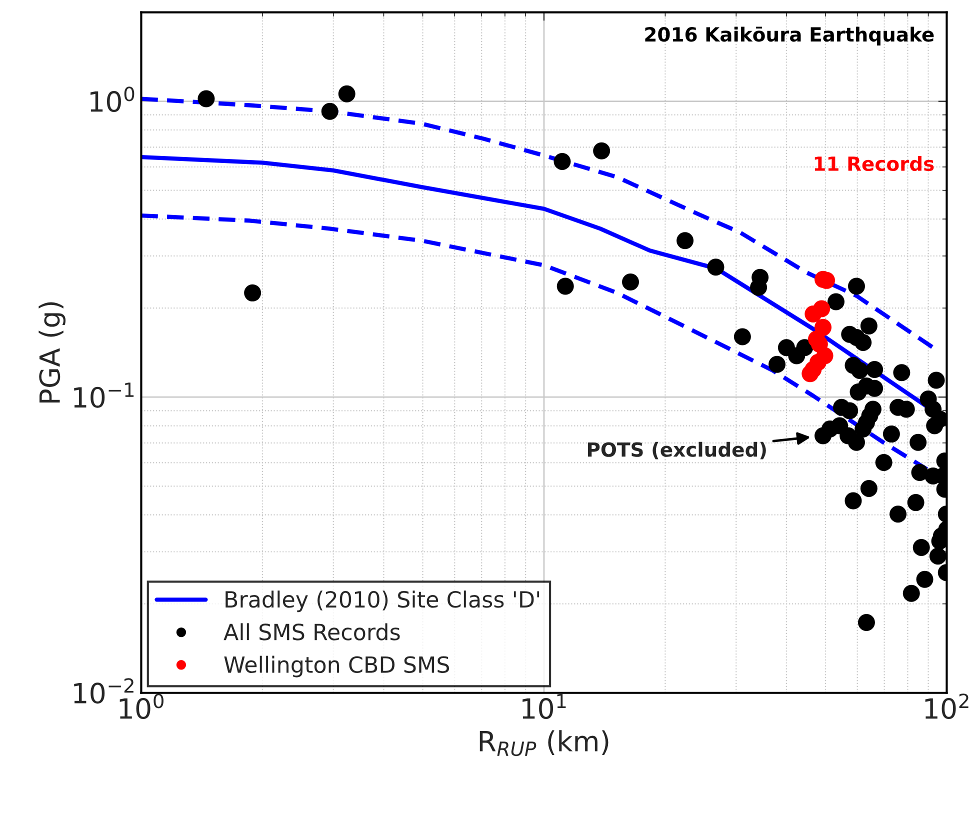 The width and height of the screenshot is (974, 819). I want to click on x-tick-label: 10$^{2}$, so click(946, 707).